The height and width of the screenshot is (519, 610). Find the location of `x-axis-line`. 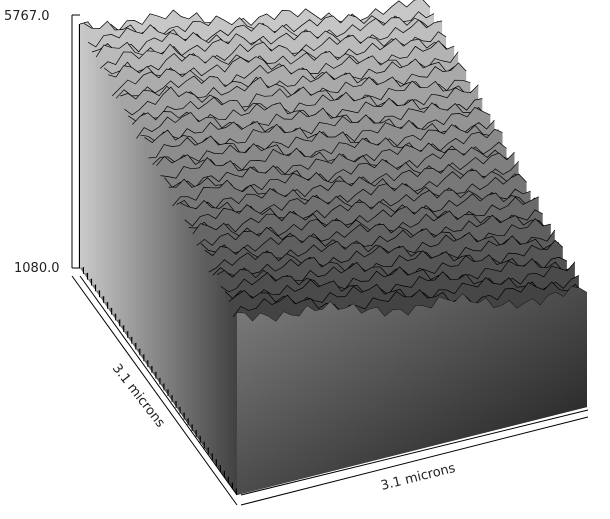

x-axis-line is located at coordinates (414, 461).